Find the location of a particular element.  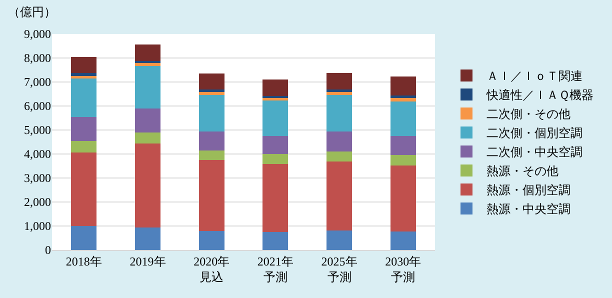

y-tick-label: 9,000 is located at coordinates (37, 34).